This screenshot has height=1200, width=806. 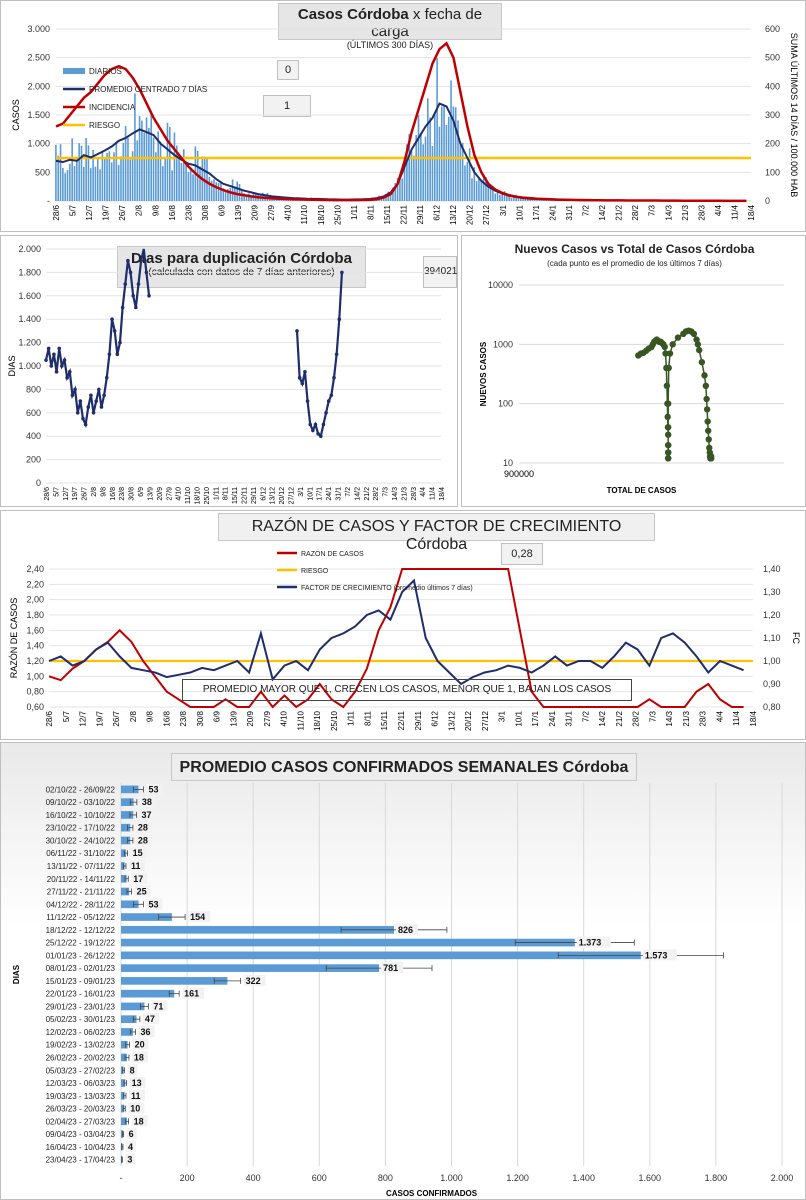 What do you see at coordinates (310, 494) in the screenshot?
I see `chart2-xtick: 10/1` at bounding box center [310, 494].